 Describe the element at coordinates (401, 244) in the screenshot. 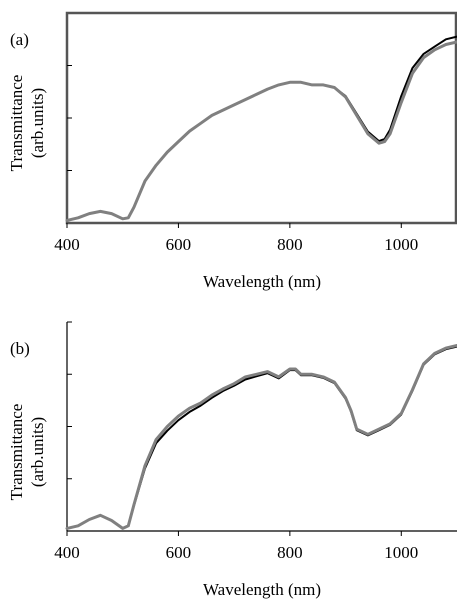

I see `x-tick-label-a: 1000` at that location.